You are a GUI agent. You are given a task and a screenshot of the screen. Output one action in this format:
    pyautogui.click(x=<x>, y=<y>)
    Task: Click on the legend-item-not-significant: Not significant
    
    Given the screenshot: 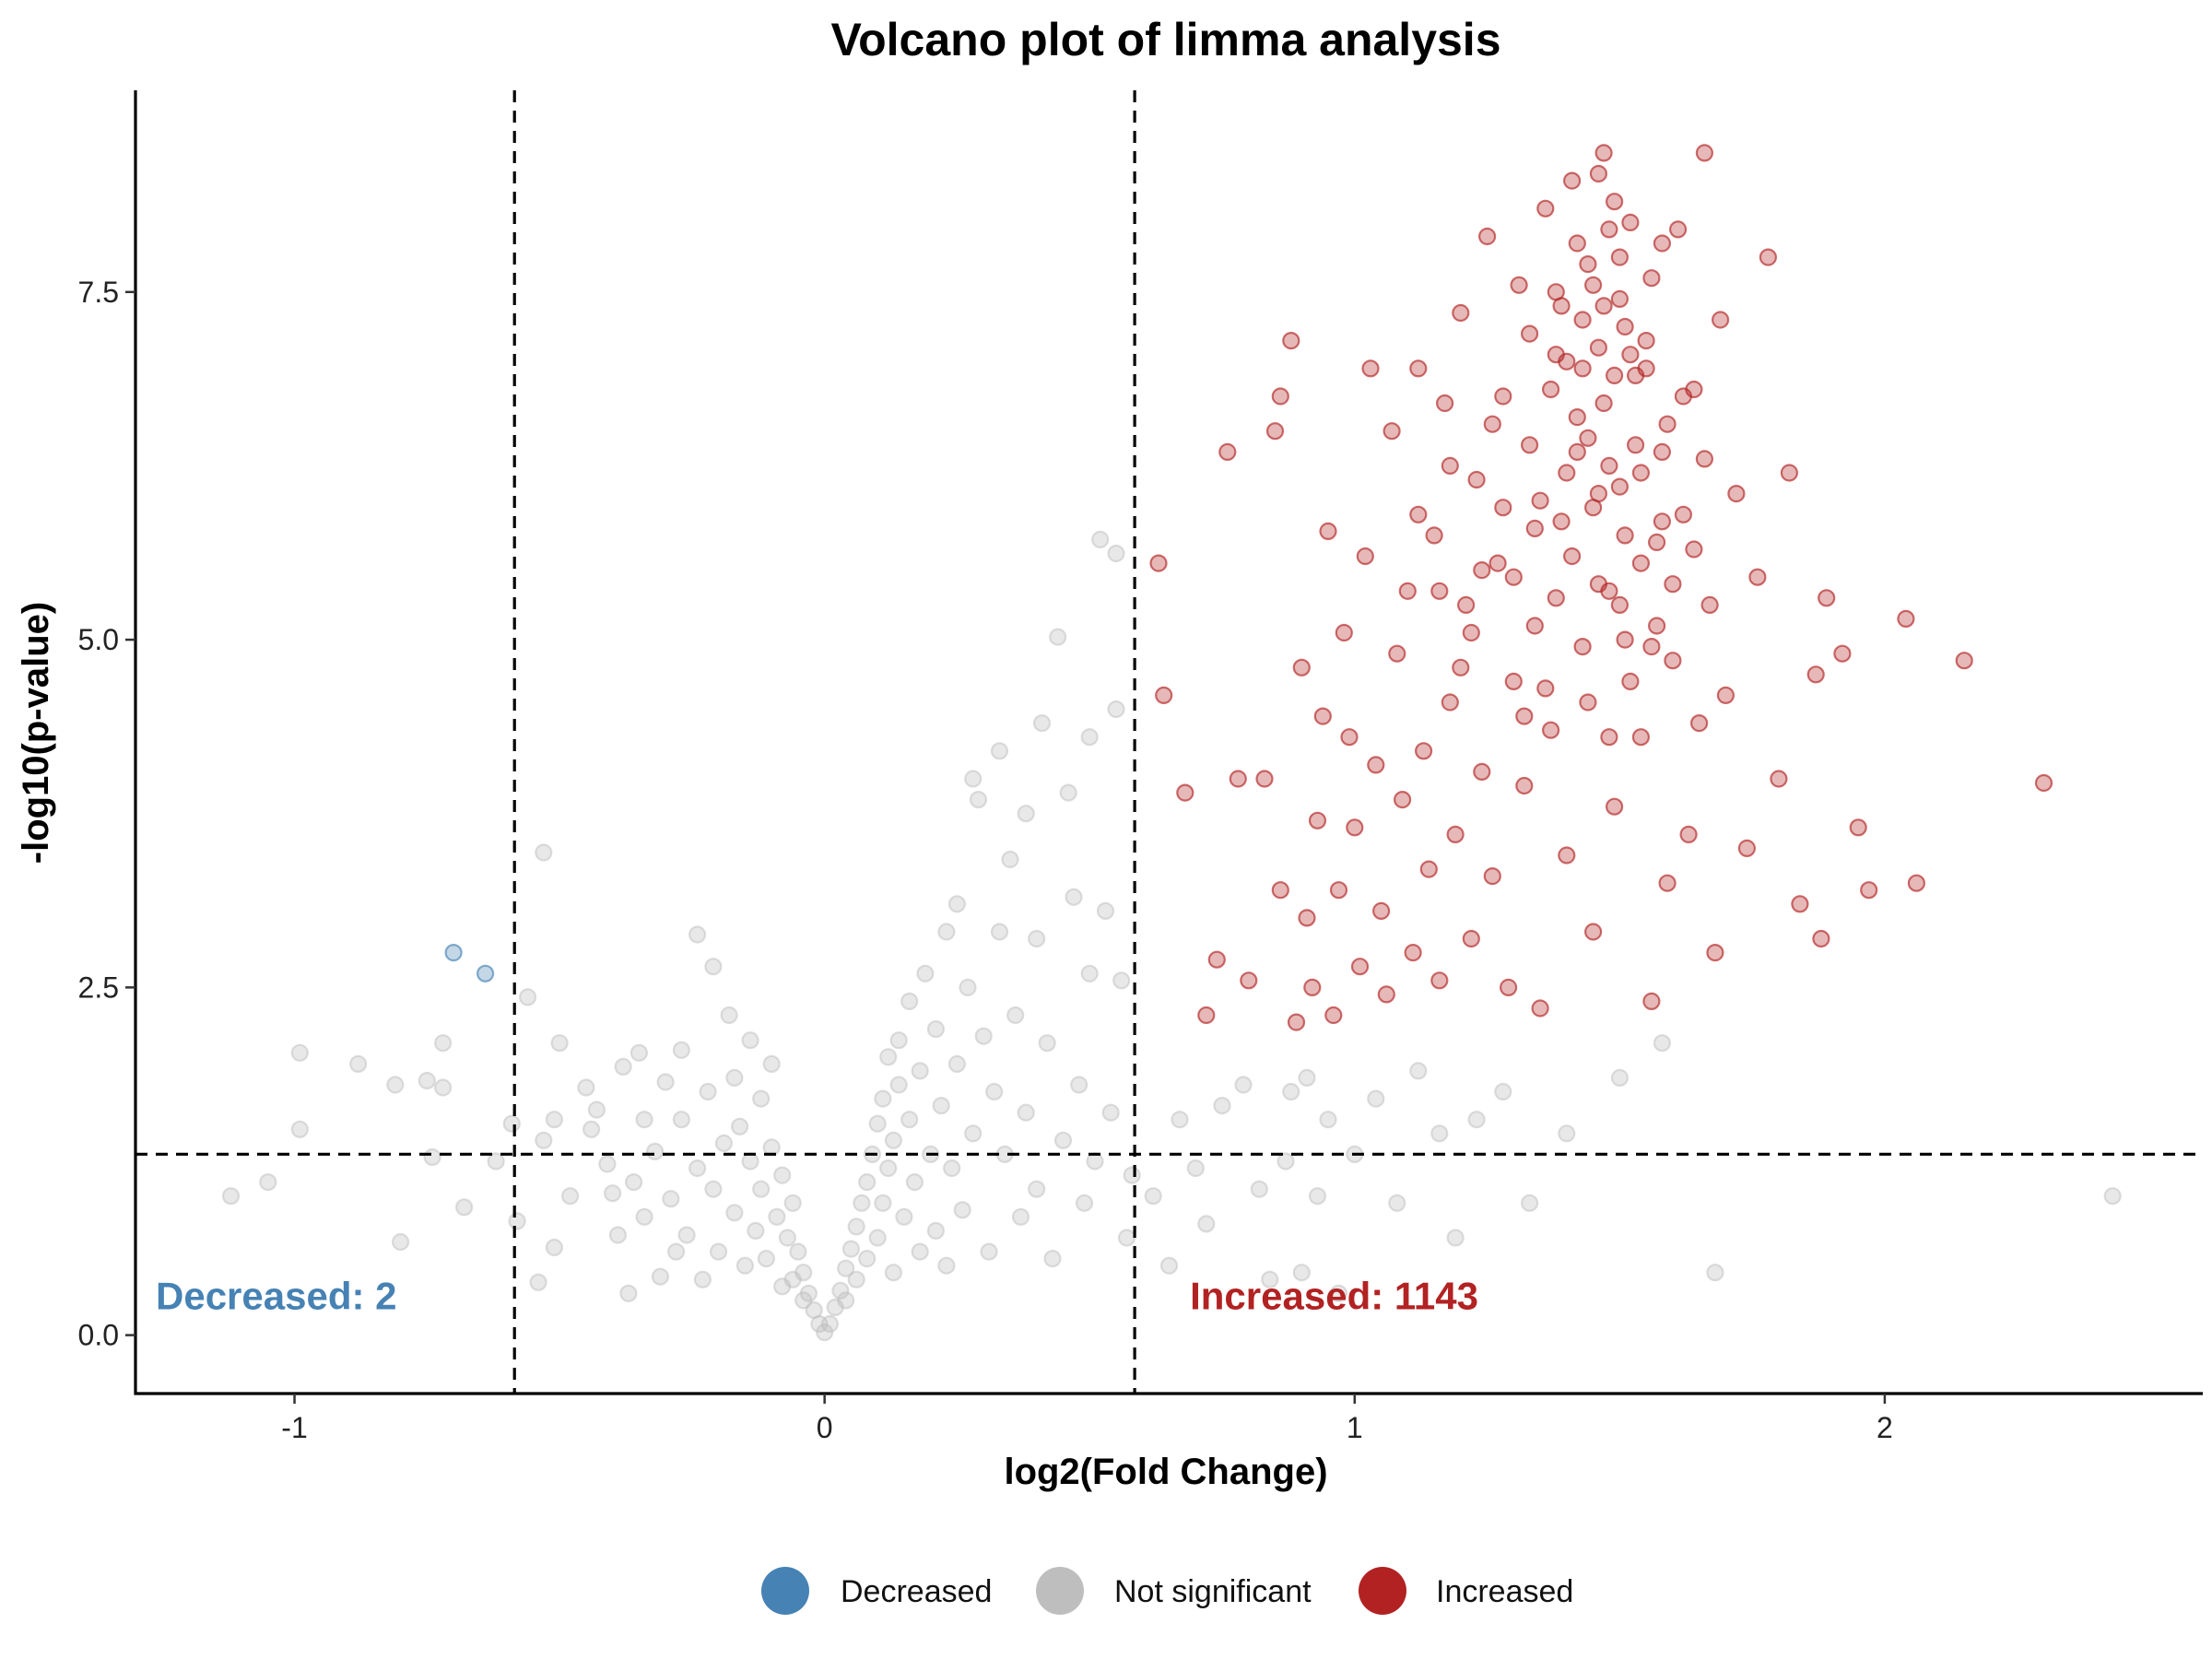 What is the action you would take?
    pyautogui.click(x=1174, y=1591)
    